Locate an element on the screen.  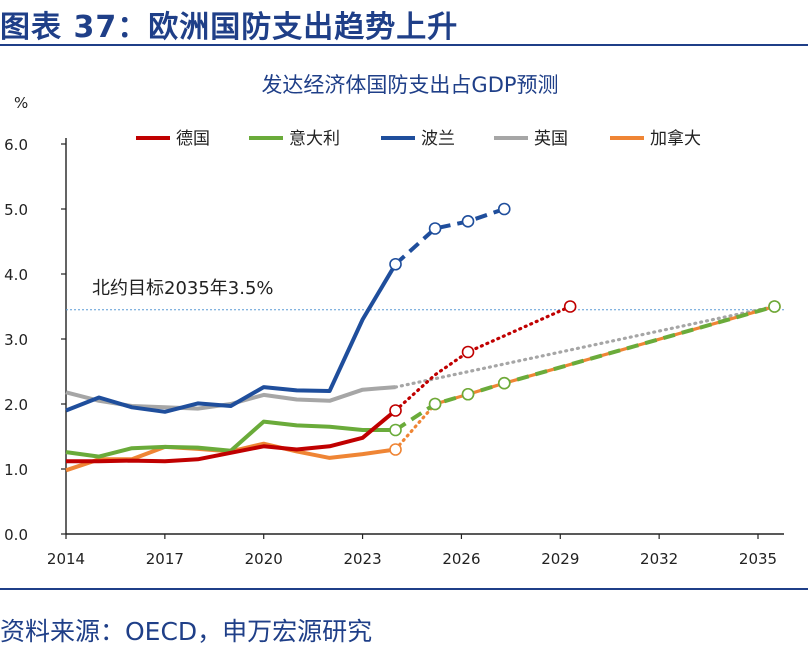
title-divider is located at coordinates (404, 45).